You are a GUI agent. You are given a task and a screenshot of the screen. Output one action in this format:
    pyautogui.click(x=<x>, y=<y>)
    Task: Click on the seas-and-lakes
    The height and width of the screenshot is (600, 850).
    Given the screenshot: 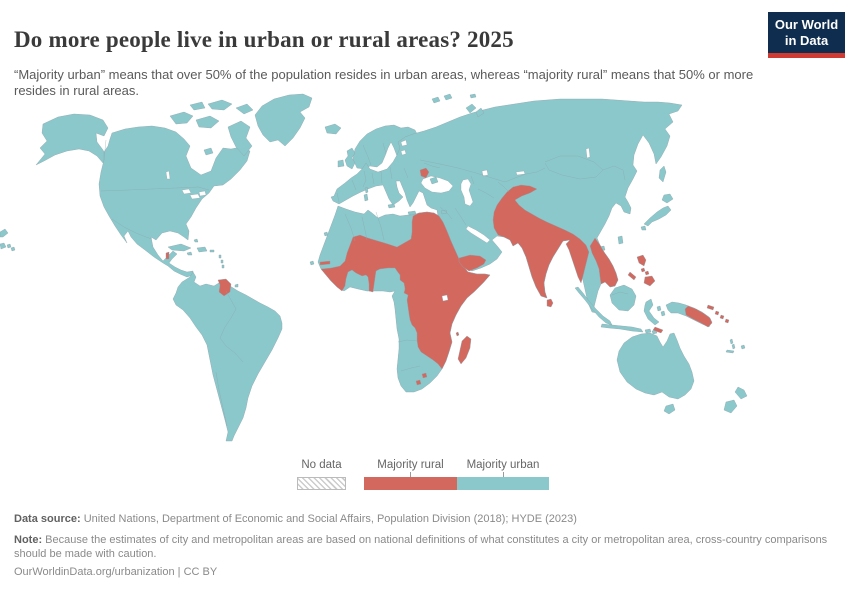 What is the action you would take?
    pyautogui.click(x=378, y=220)
    